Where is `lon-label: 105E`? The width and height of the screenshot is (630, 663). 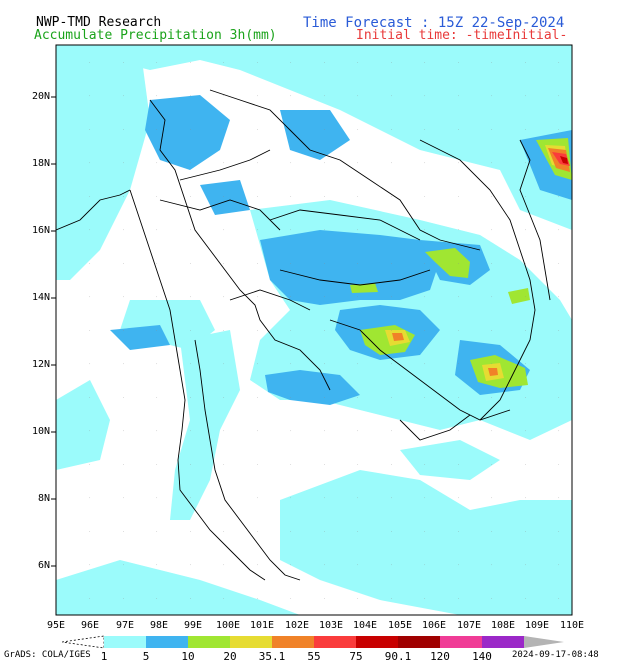
lon-label: 105E is located at coordinates (400, 625).